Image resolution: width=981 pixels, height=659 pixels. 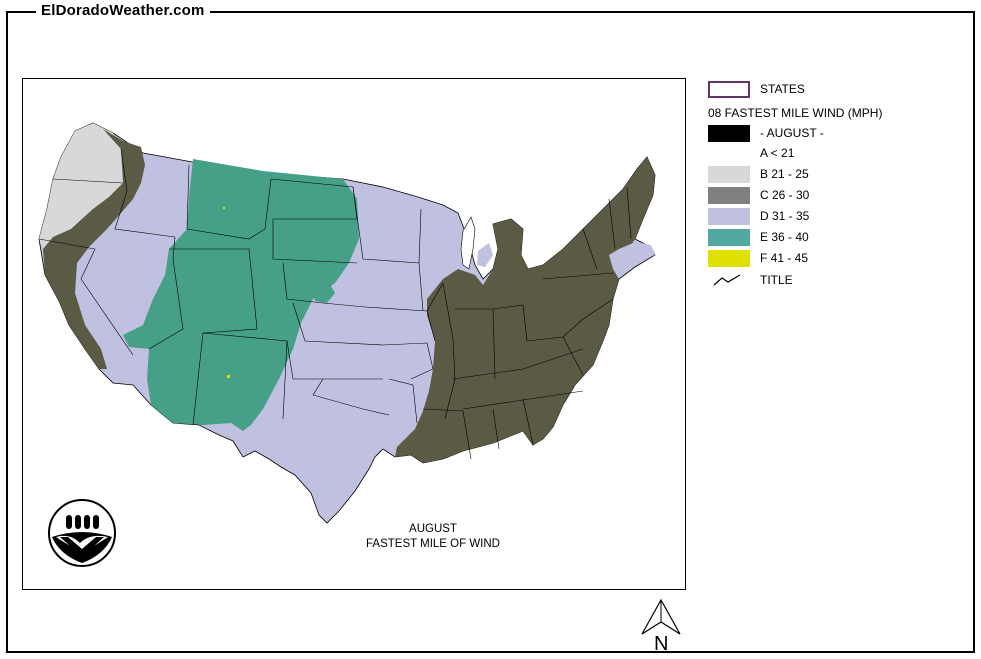 What do you see at coordinates (525, 310) in the screenshot?
I see `region-c-east` at bounding box center [525, 310].